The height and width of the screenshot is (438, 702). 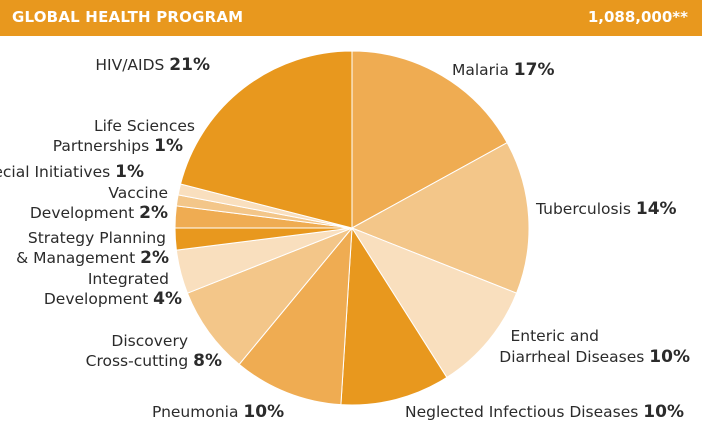 I want to click on slice-label-special-initiatives: Special Initiatives 1%, so click(x=72, y=172).